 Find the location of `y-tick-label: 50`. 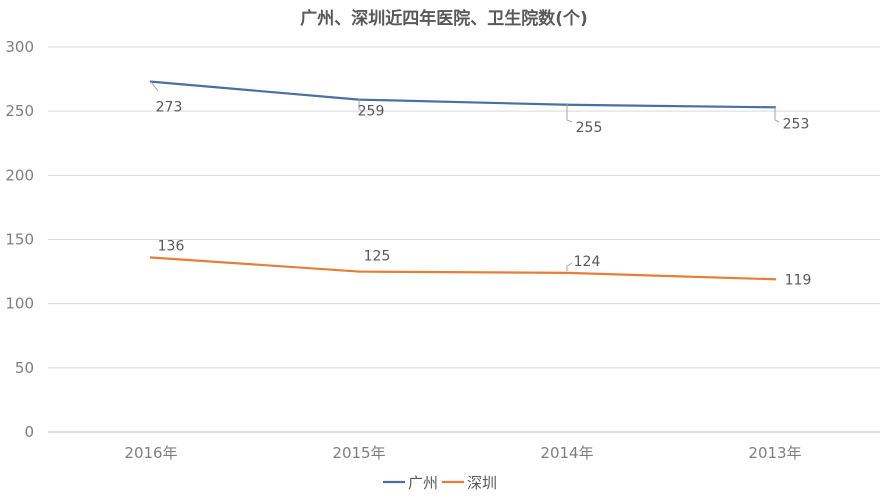

y-tick-label: 50 is located at coordinates (24, 368).